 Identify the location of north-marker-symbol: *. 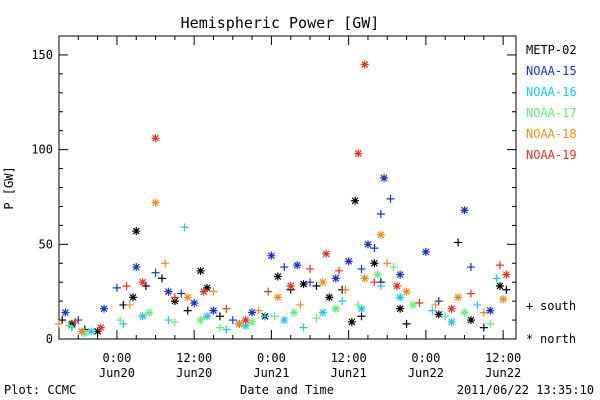
(529, 339).